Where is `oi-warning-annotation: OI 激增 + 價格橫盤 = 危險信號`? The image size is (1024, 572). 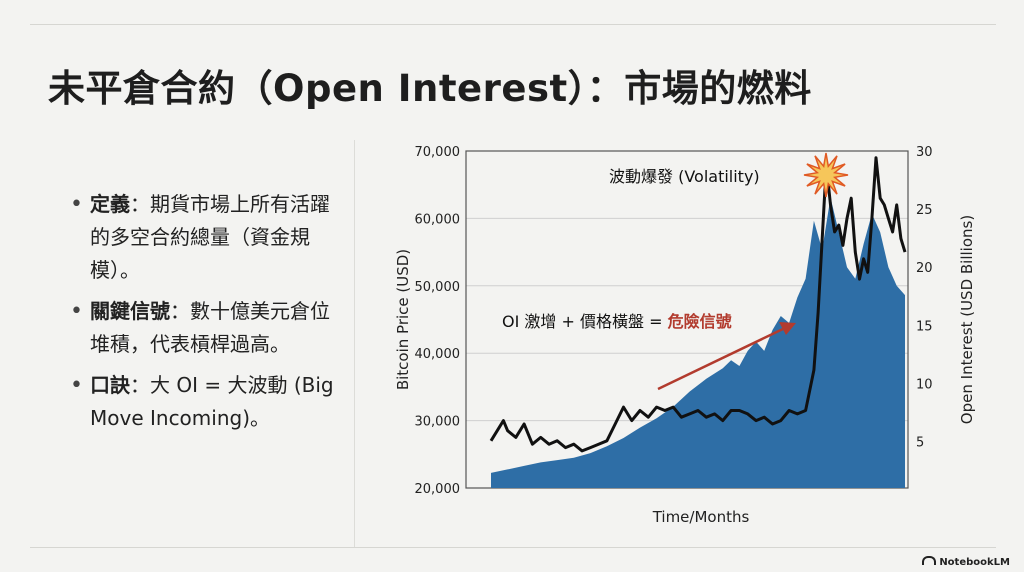
oi-warning-annotation: OI 激增 + 價格橫盤 = 危險信號 is located at coordinates (617, 321).